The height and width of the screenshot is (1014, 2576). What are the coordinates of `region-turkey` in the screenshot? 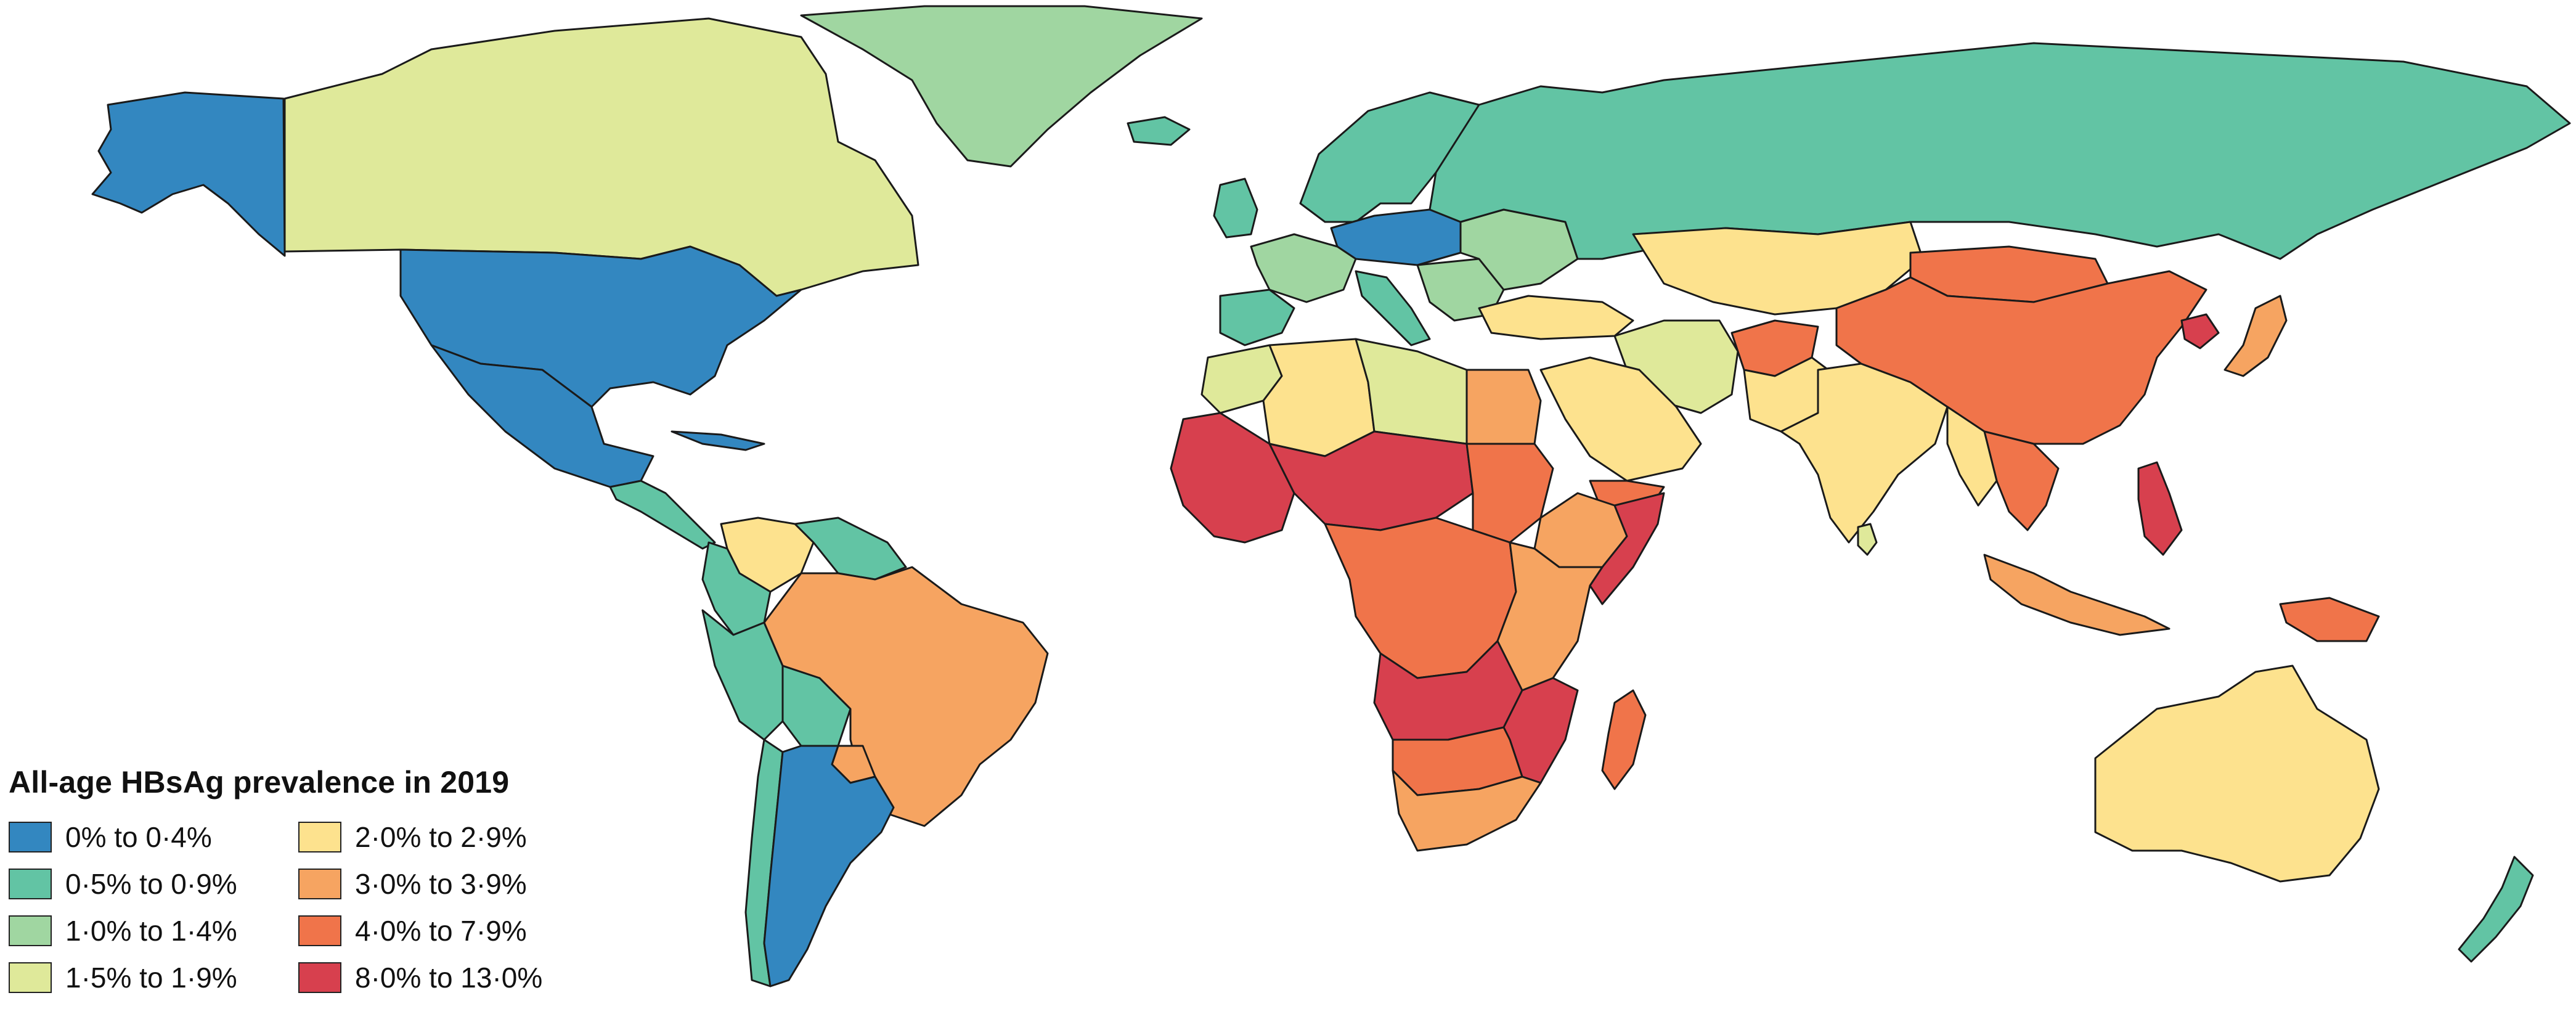 It's located at (1556, 317).